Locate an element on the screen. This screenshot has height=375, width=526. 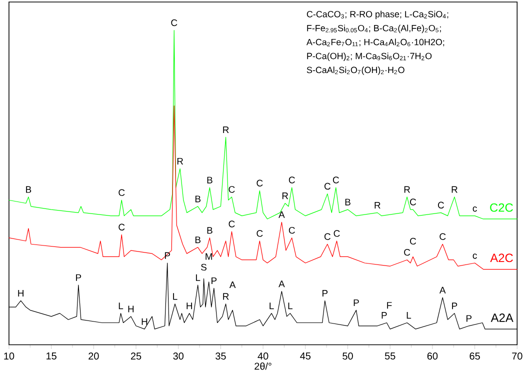
annotation: F is located at coordinates (389, 305).